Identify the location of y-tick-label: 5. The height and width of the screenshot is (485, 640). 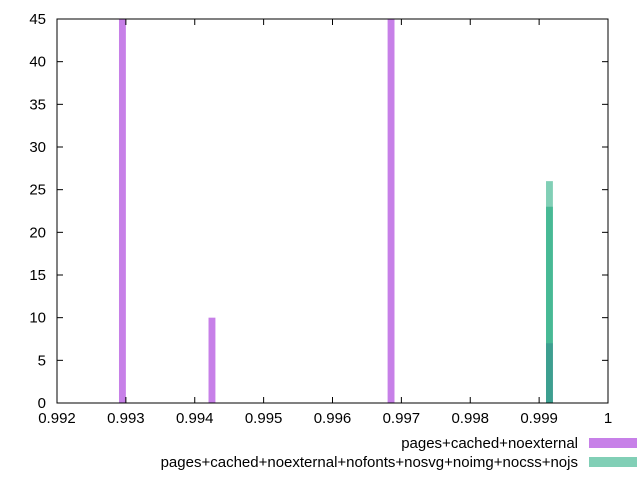
(42, 360).